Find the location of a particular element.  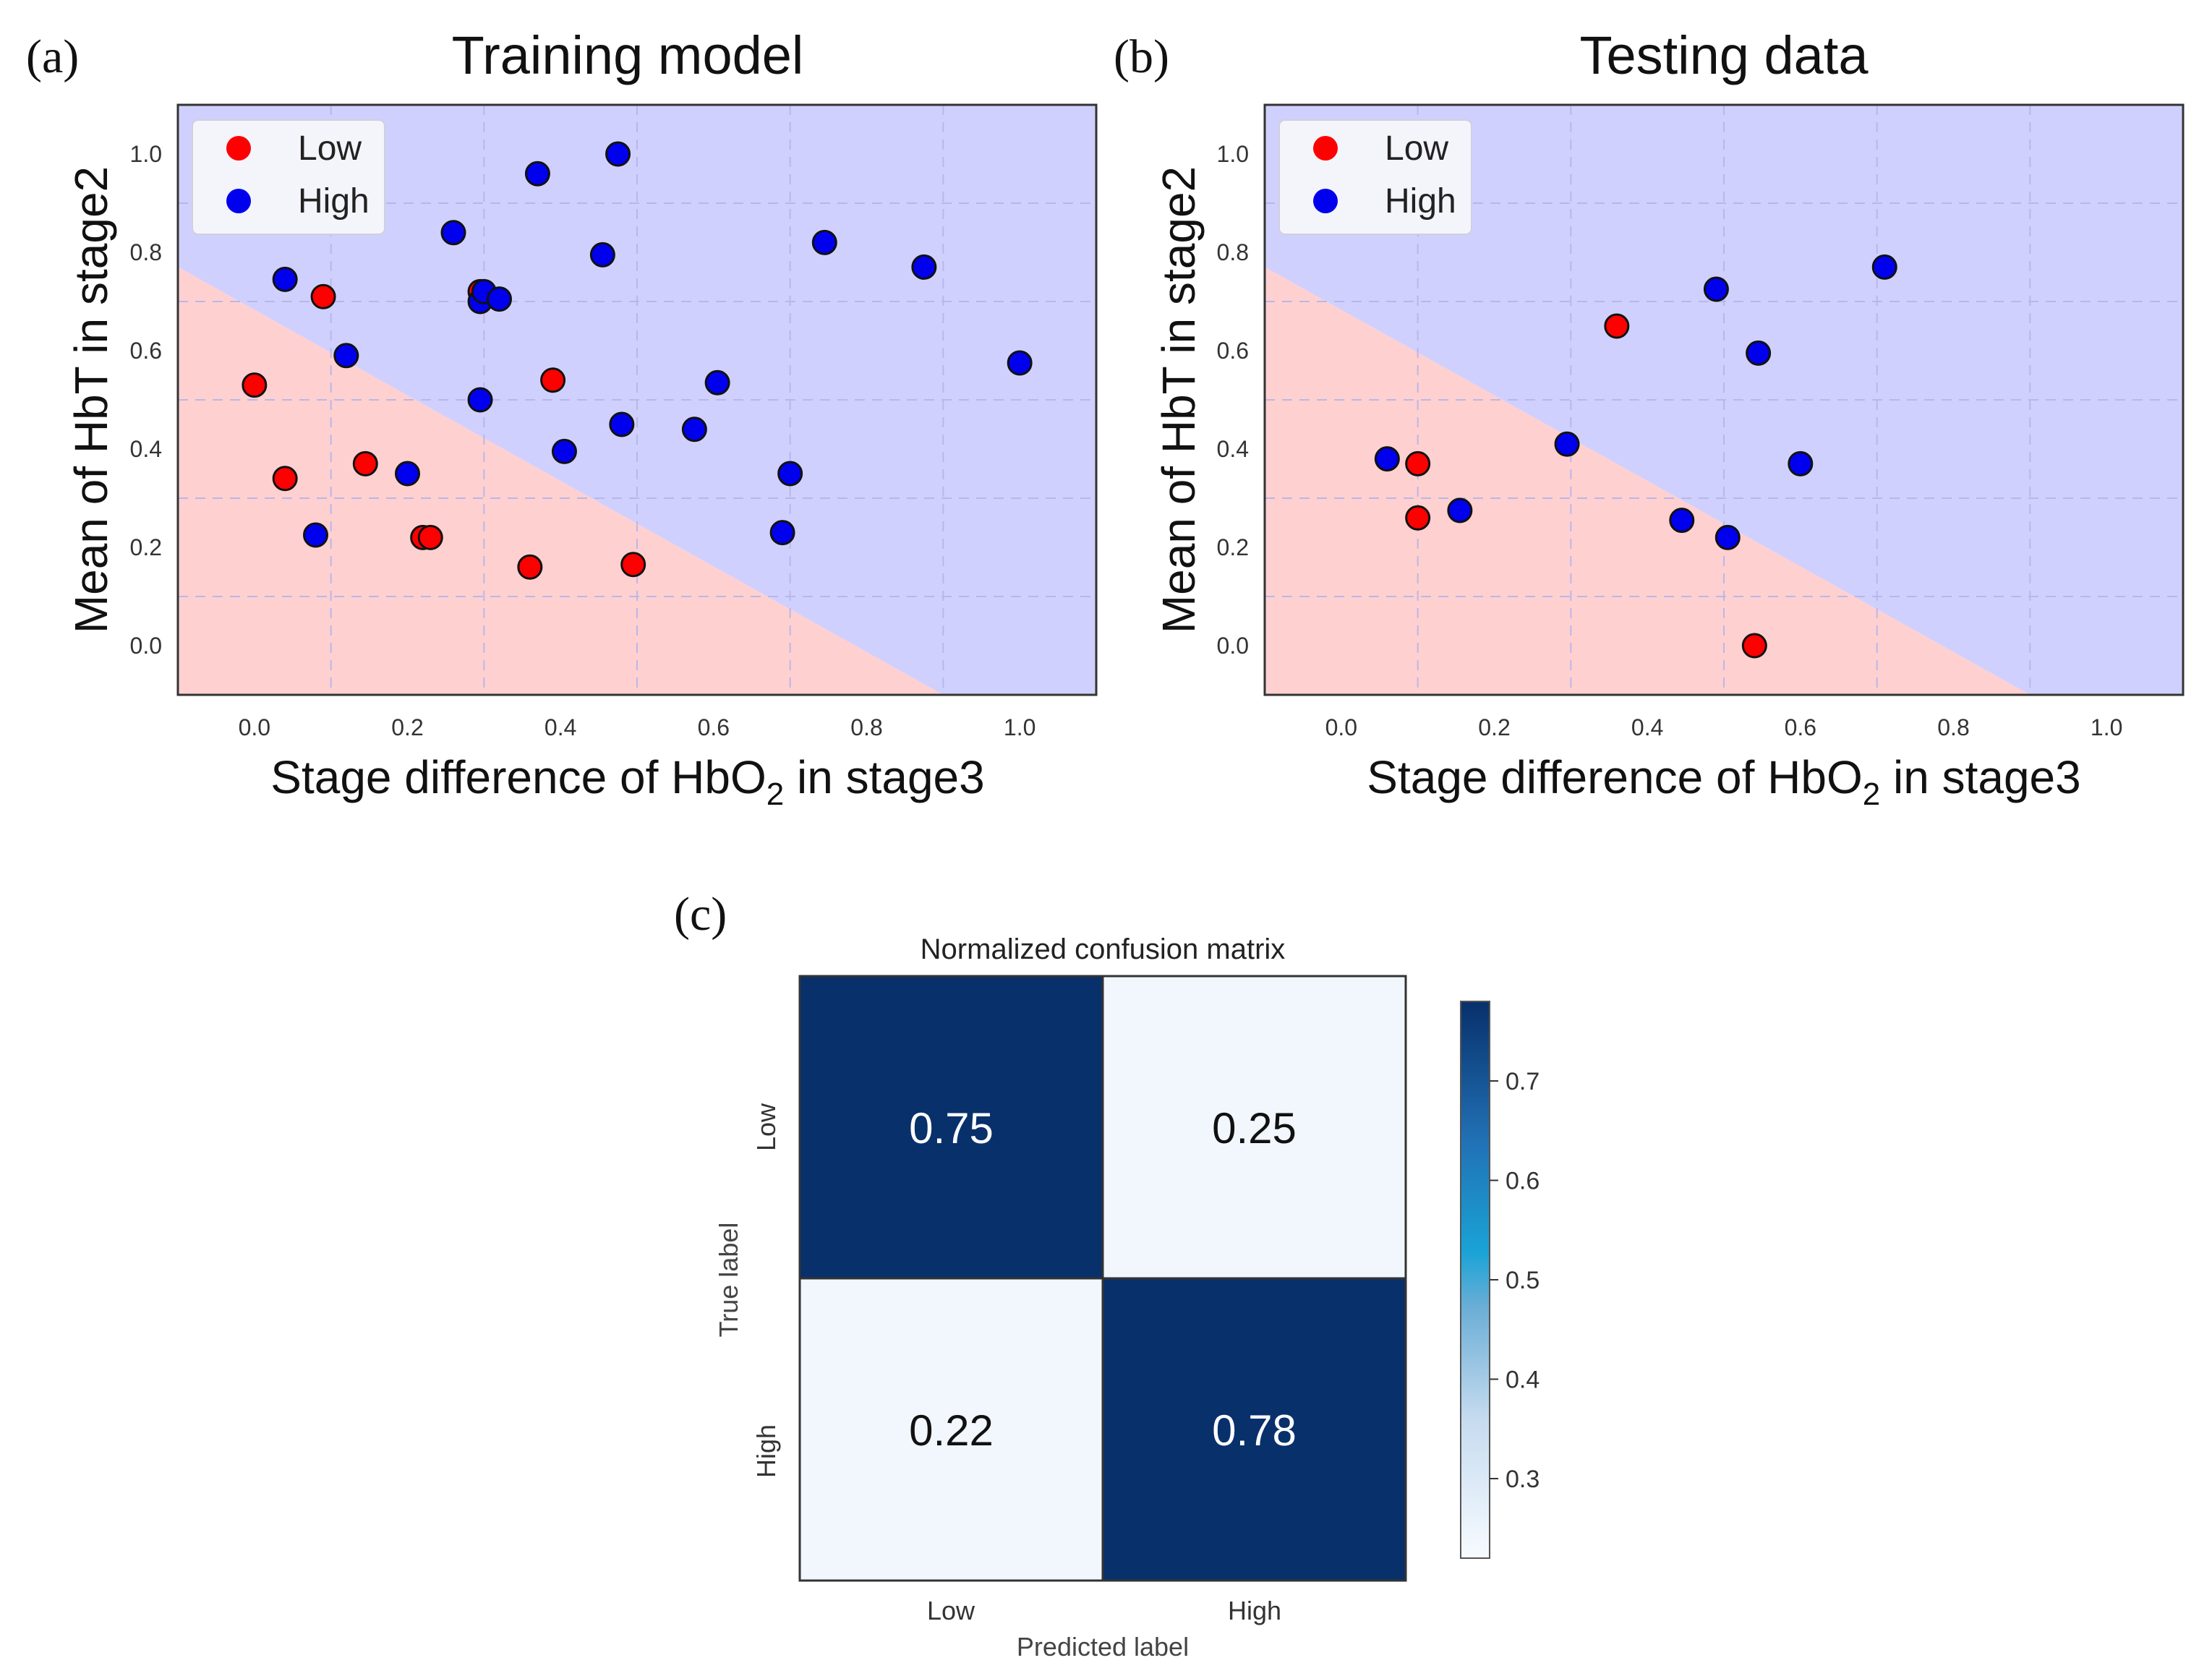

panel-a-legend-low-label: Low is located at coordinates (330, 148).